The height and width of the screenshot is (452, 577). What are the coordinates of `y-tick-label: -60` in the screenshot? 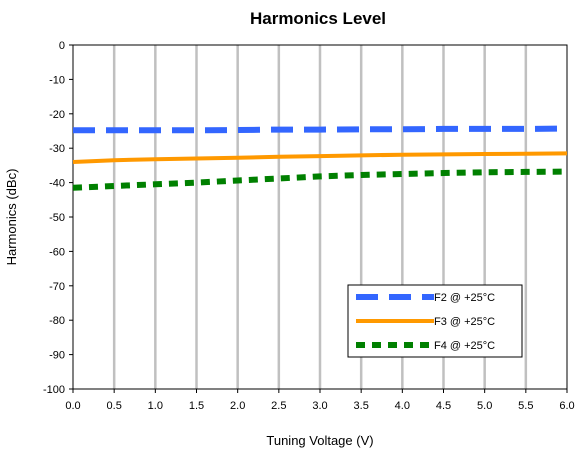 It's located at (57, 252).